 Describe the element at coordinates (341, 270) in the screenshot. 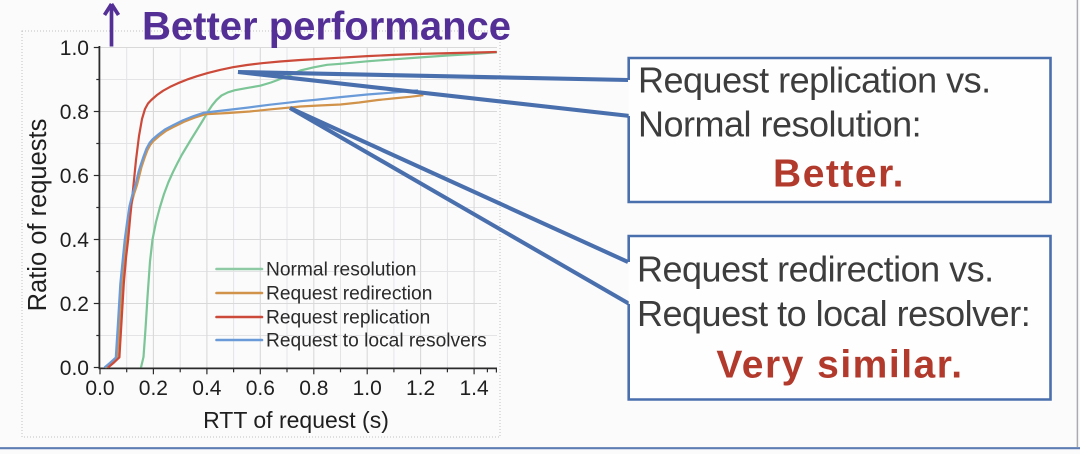

I see `svg-text: Normal resolution` at that location.